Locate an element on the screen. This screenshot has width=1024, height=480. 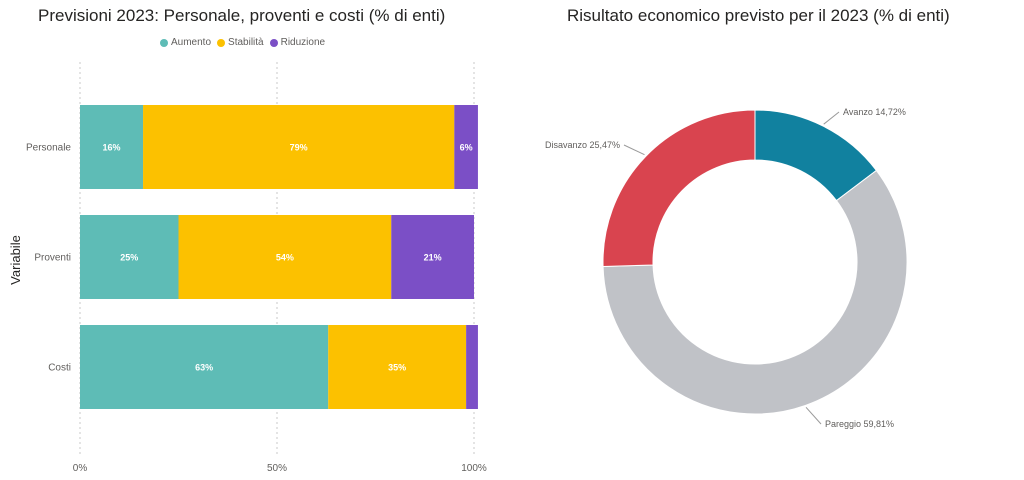
bar-data-label: 16% is located at coordinates (112, 148).